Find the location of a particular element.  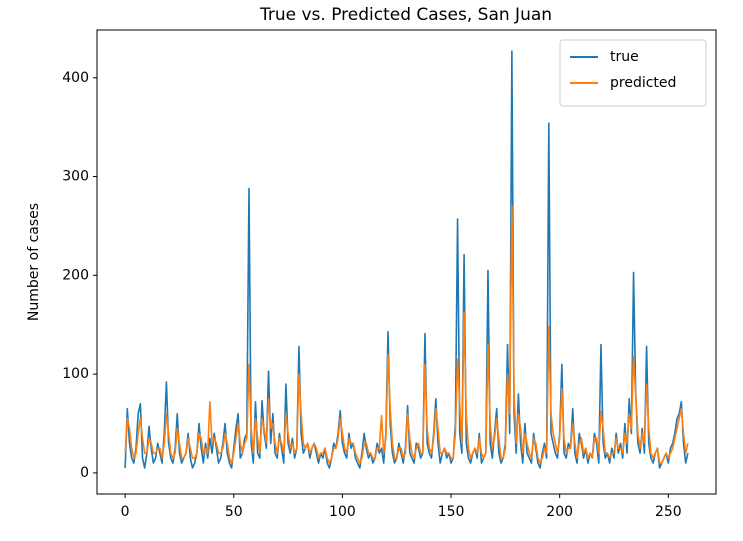

legend-label: predicted is located at coordinates (643, 83).